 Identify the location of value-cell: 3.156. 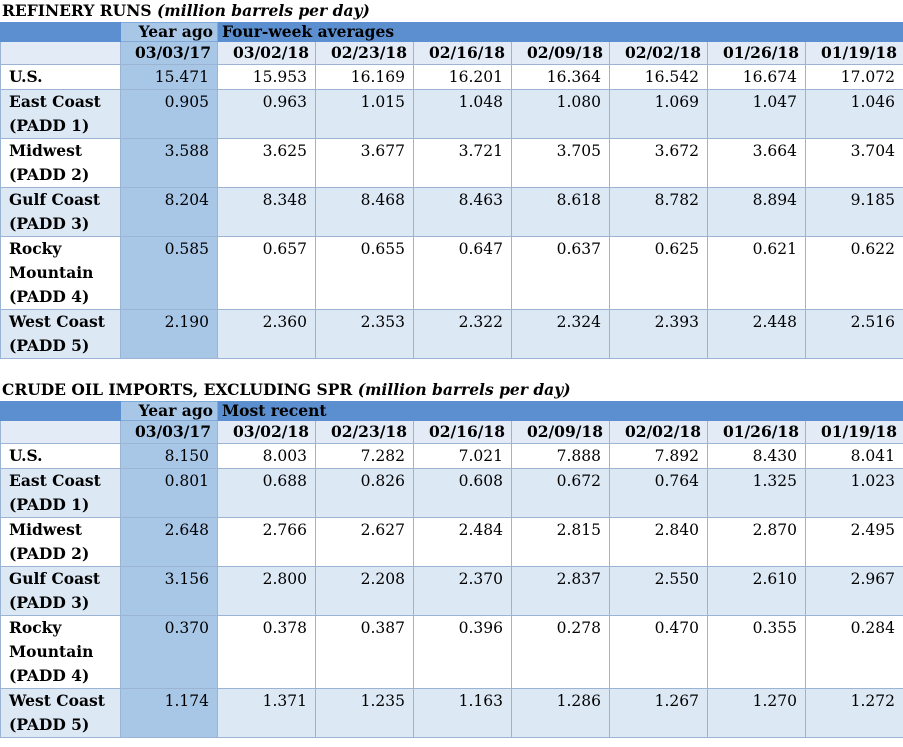
(169, 591).